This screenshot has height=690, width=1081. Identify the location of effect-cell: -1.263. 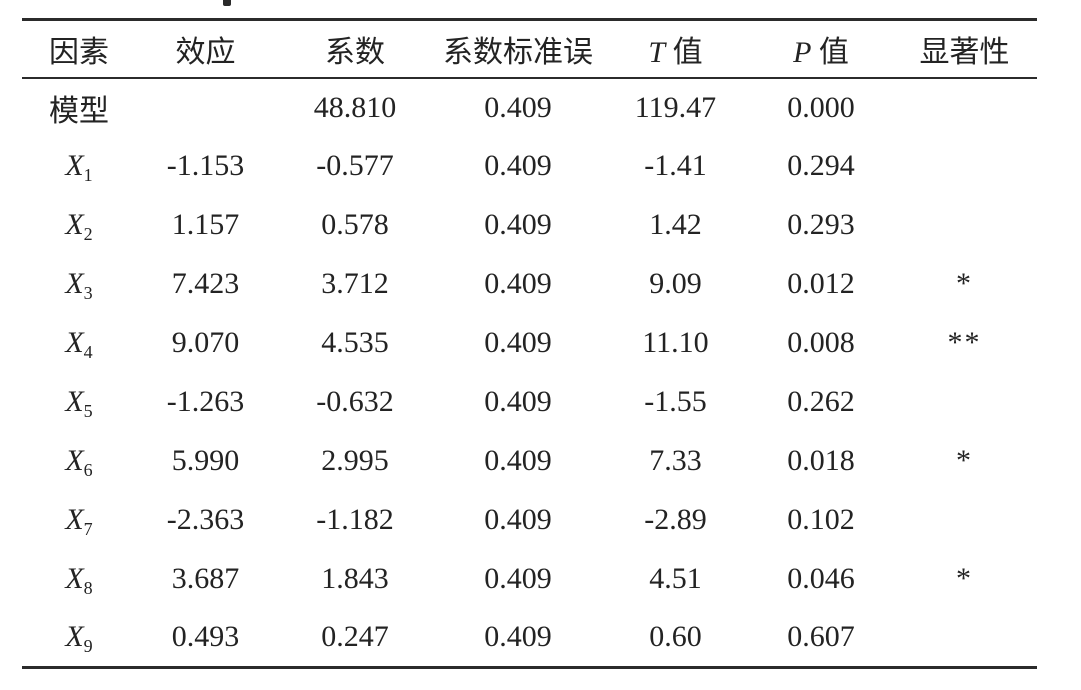
(205, 401).